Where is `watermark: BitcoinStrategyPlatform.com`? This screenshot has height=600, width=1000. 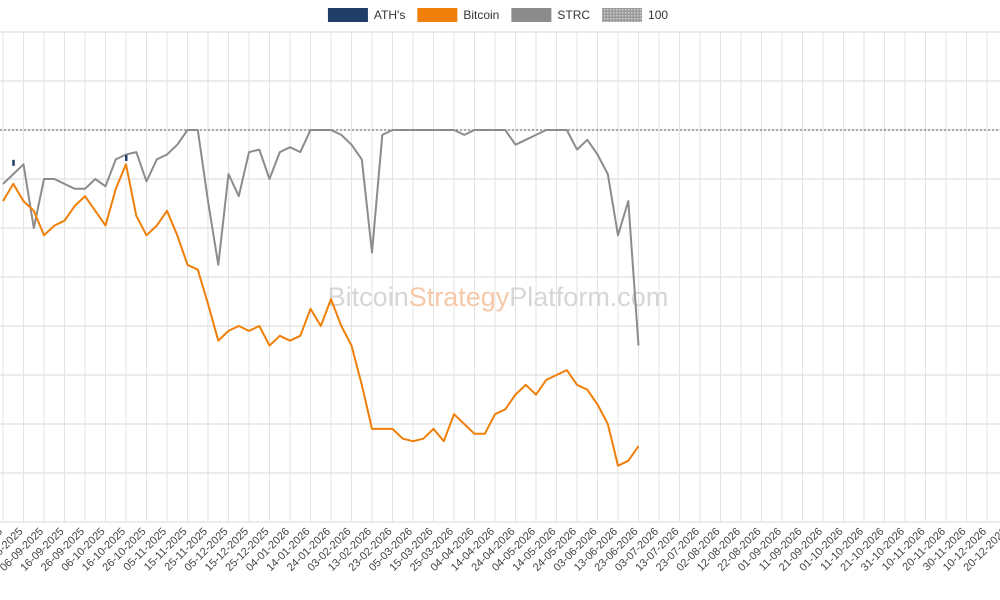
watermark: BitcoinStrategyPlatform.com is located at coordinates (498, 297).